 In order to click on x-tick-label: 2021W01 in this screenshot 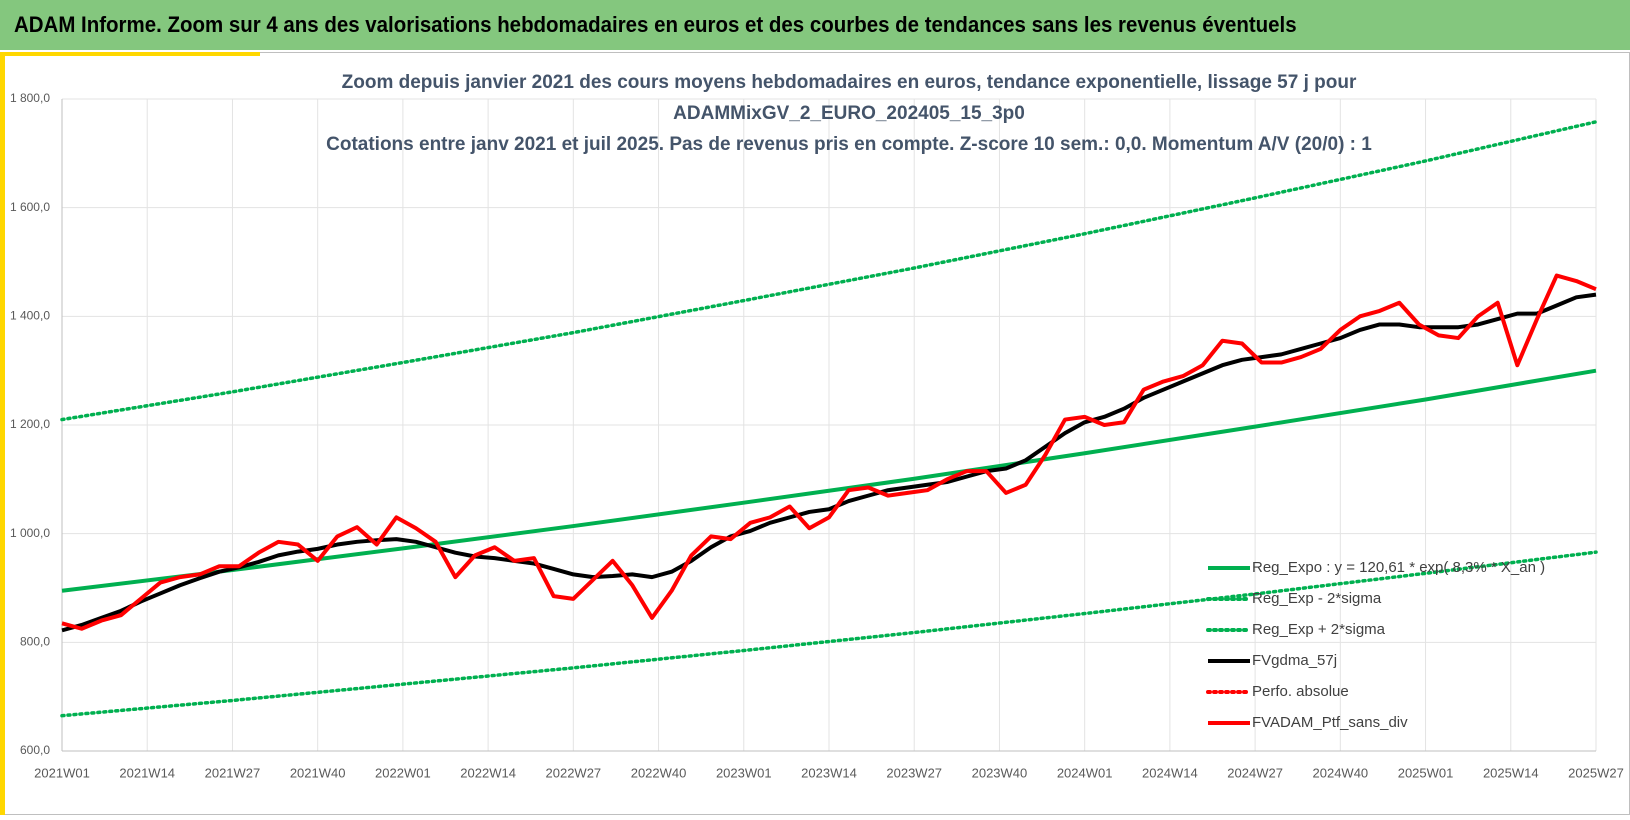, I will do `click(62, 772)`.